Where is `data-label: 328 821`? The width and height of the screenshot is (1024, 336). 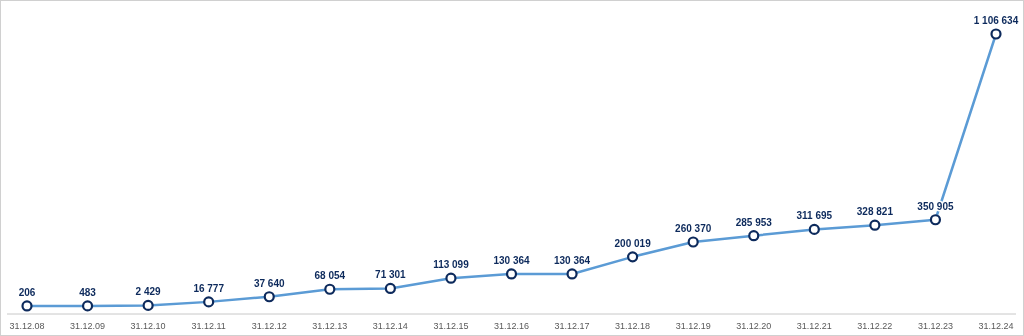 data-label: 328 821 is located at coordinates (875, 212).